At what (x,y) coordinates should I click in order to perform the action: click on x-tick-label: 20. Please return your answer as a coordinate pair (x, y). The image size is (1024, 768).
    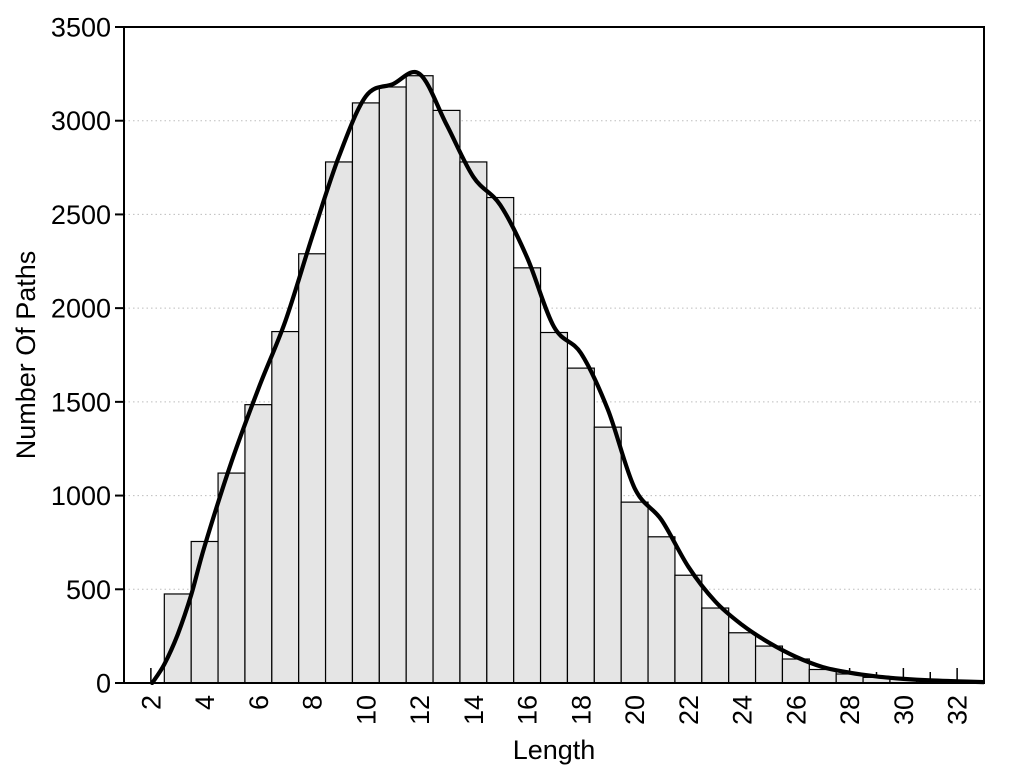
    Looking at the image, I should click on (635, 710).